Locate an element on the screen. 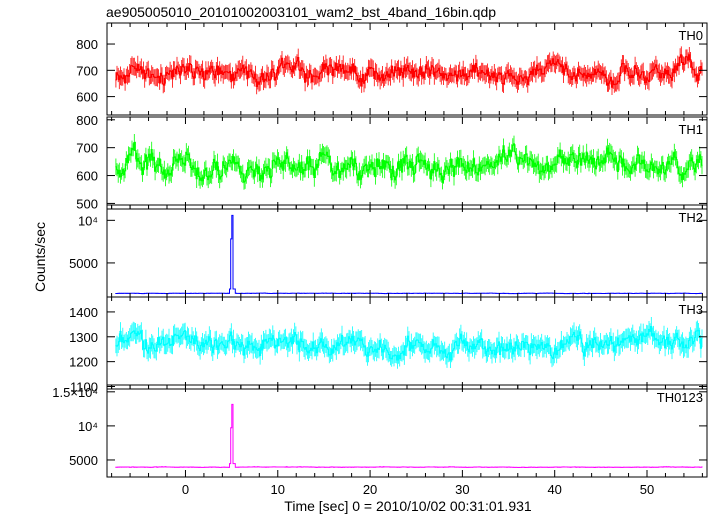  error-bars-th1 is located at coordinates (409, 162).